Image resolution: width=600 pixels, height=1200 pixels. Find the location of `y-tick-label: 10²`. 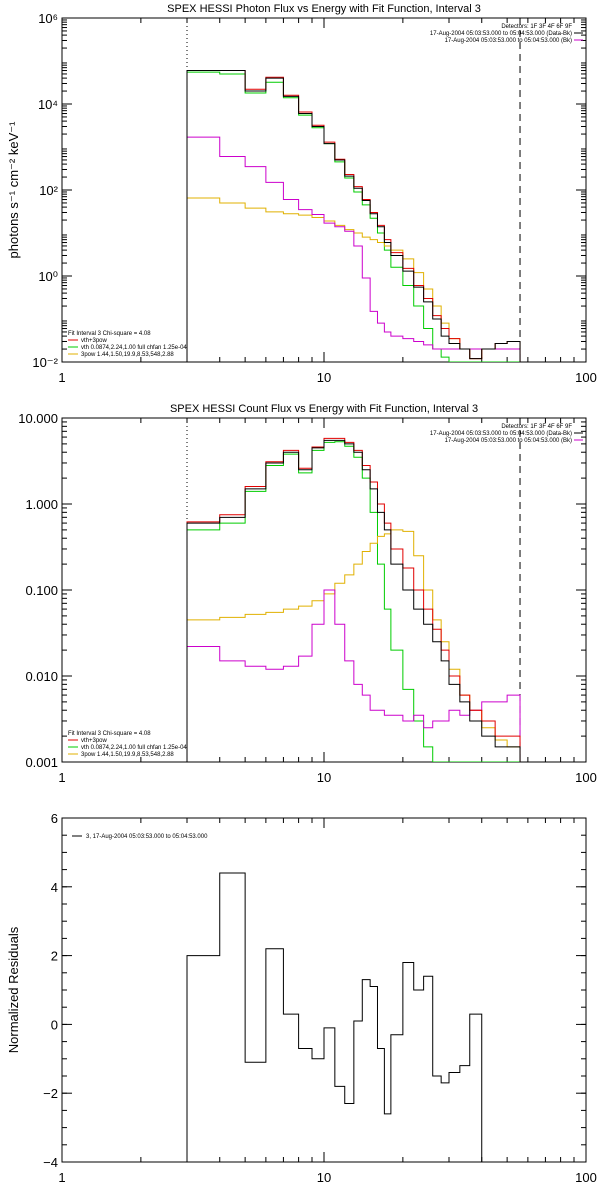

y-tick-label: 10² is located at coordinates (48, 190).